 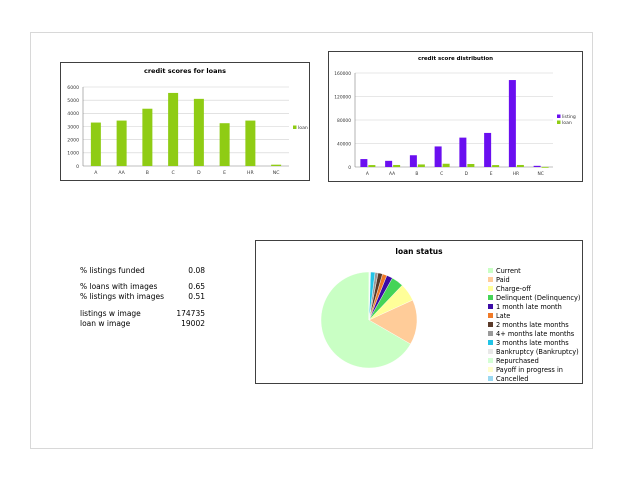 I want to click on bar-listing-B, so click(x=413, y=161).